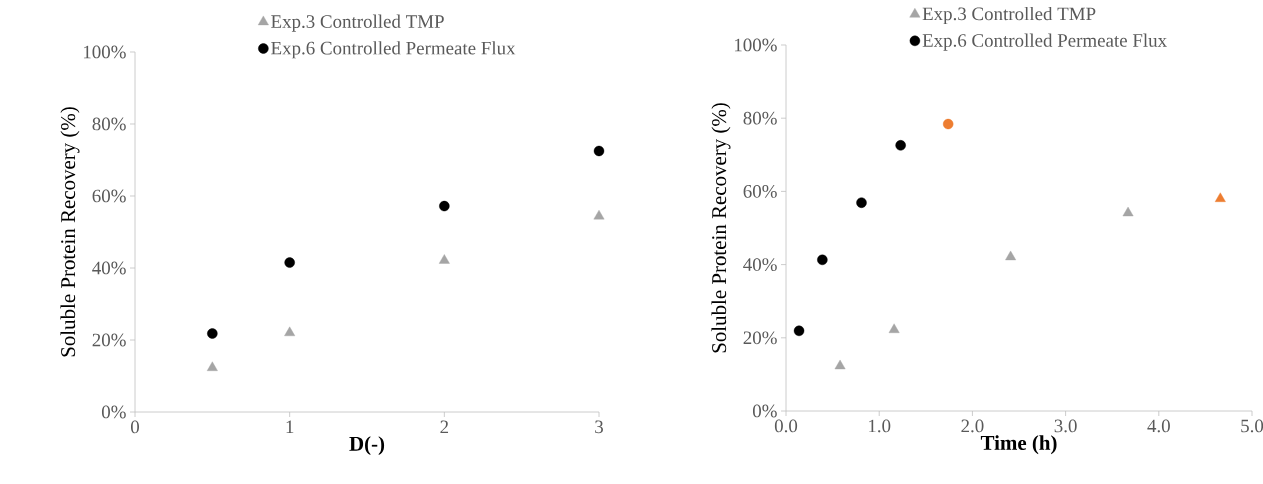  I want to click on x-tick-label: 1, so click(290, 427).